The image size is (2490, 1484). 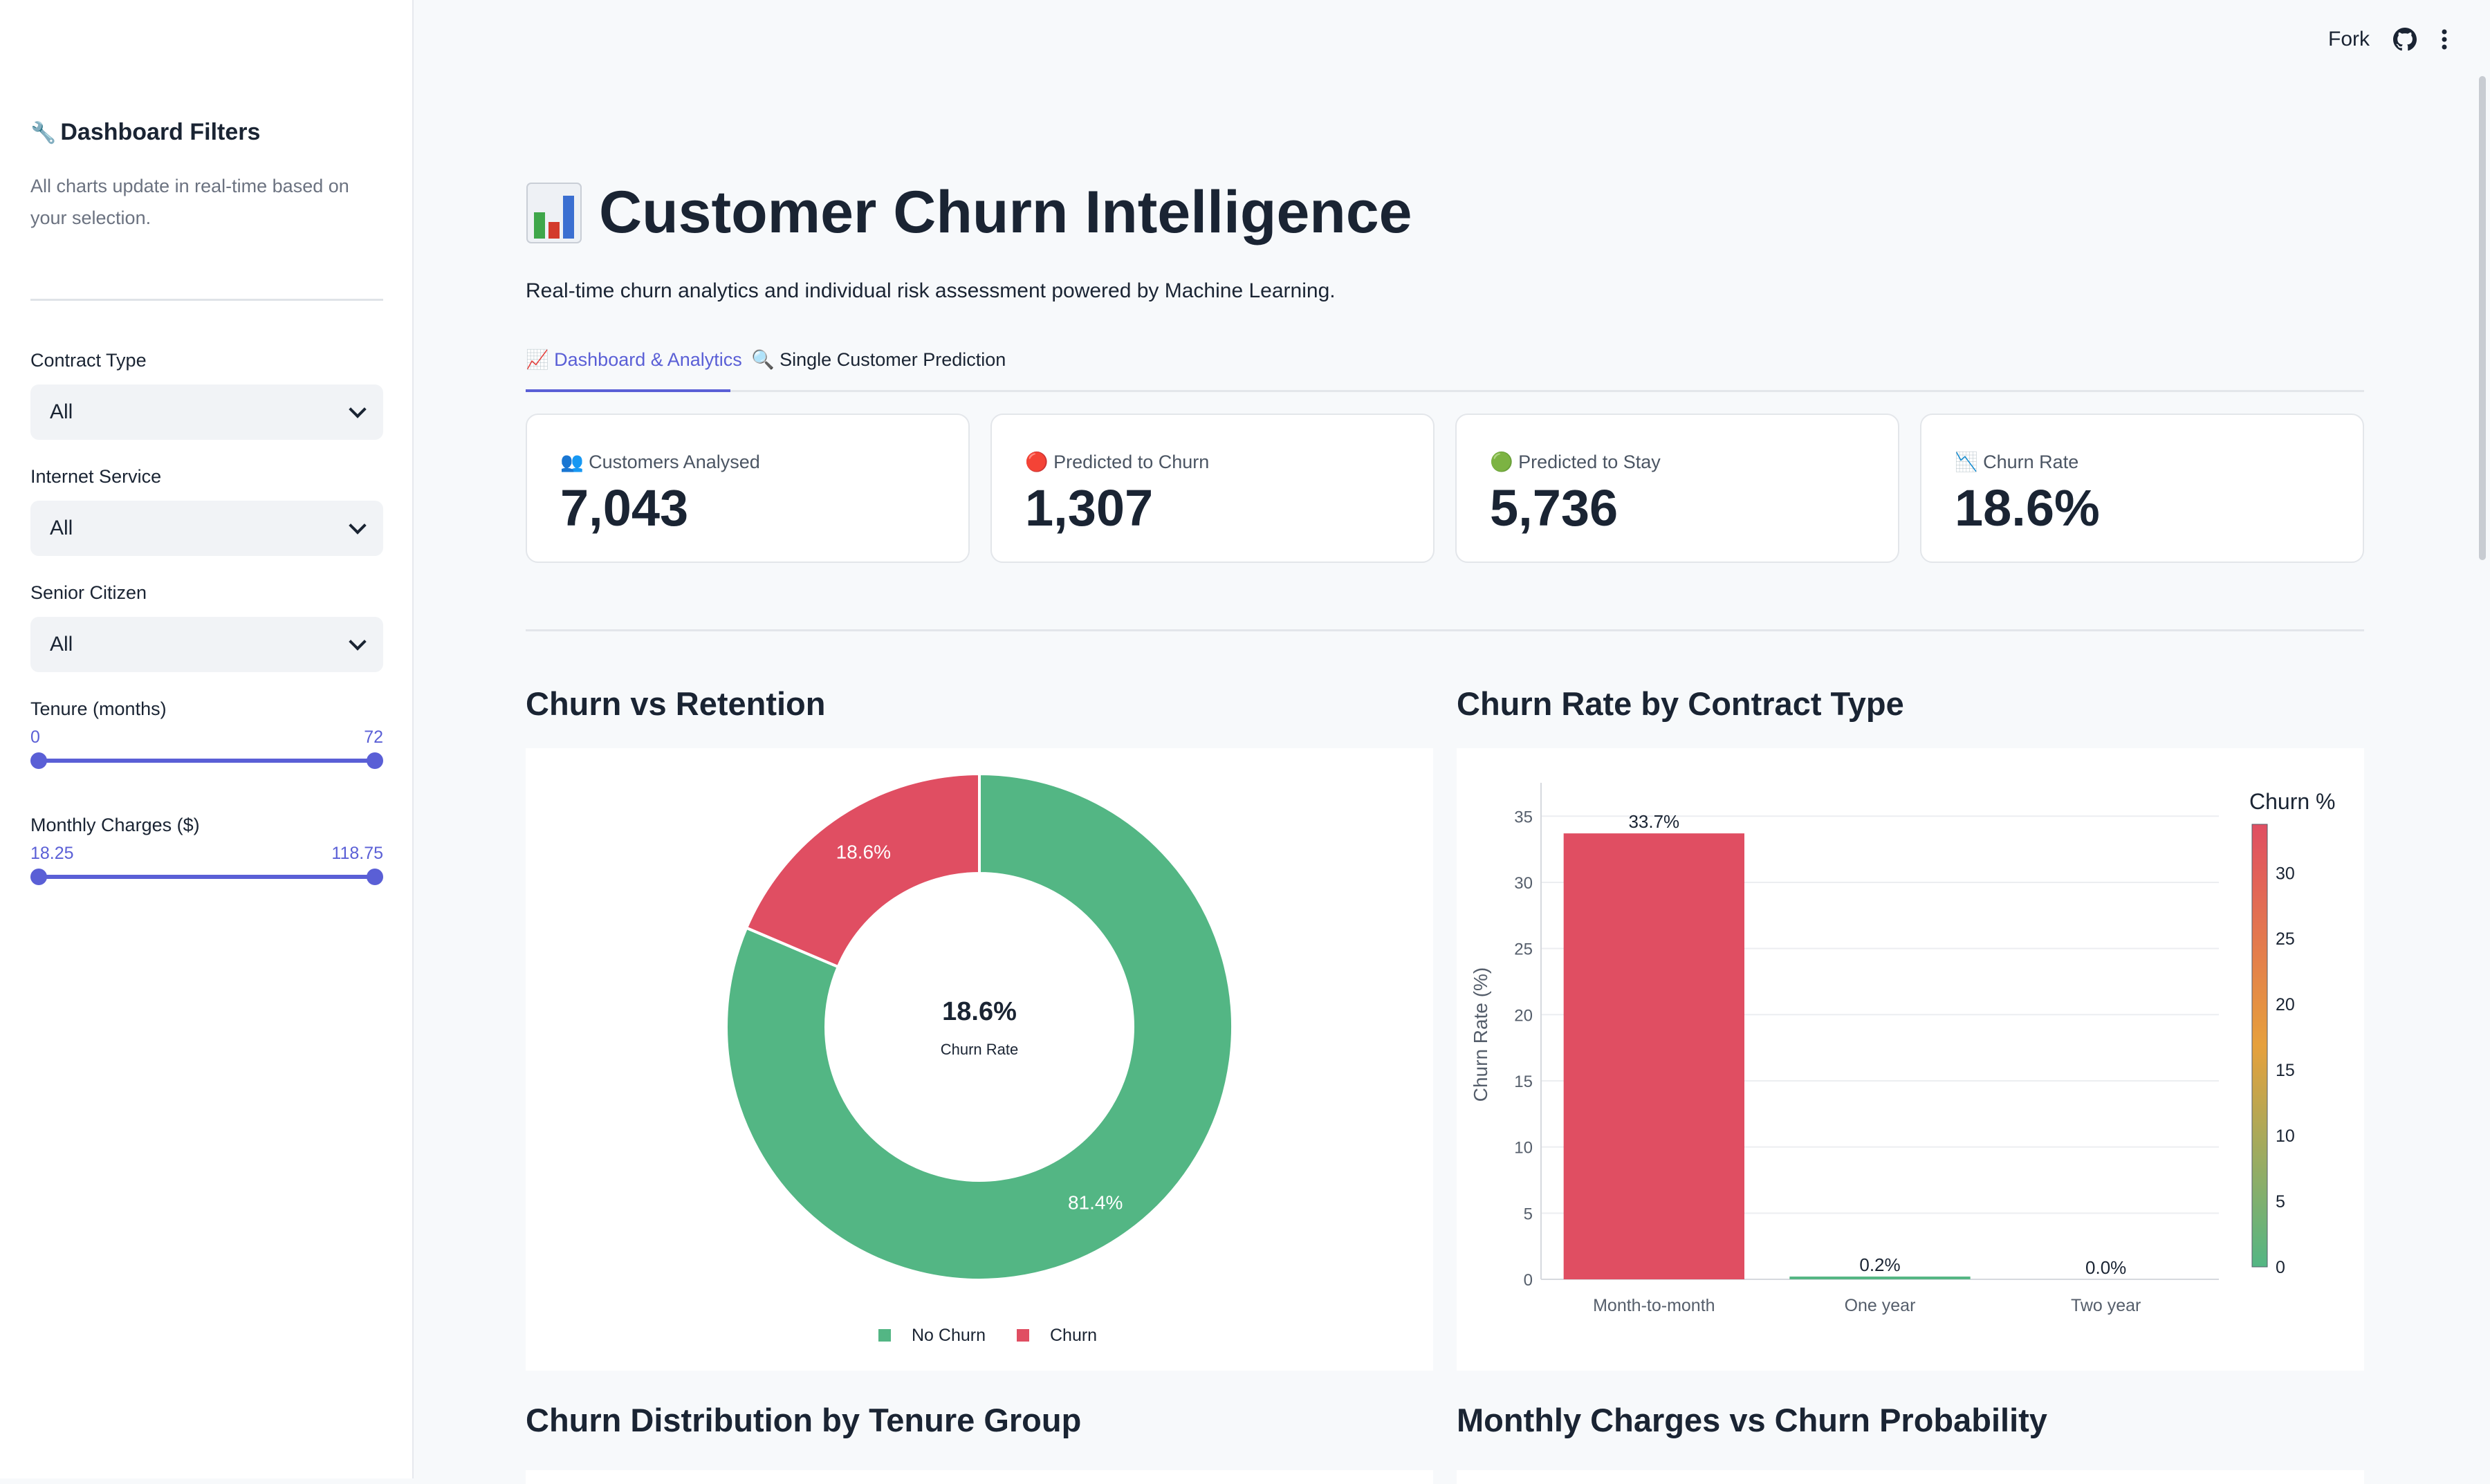 What do you see at coordinates (1653, 821) in the screenshot?
I see `bar-value-label: 33.7%` at bounding box center [1653, 821].